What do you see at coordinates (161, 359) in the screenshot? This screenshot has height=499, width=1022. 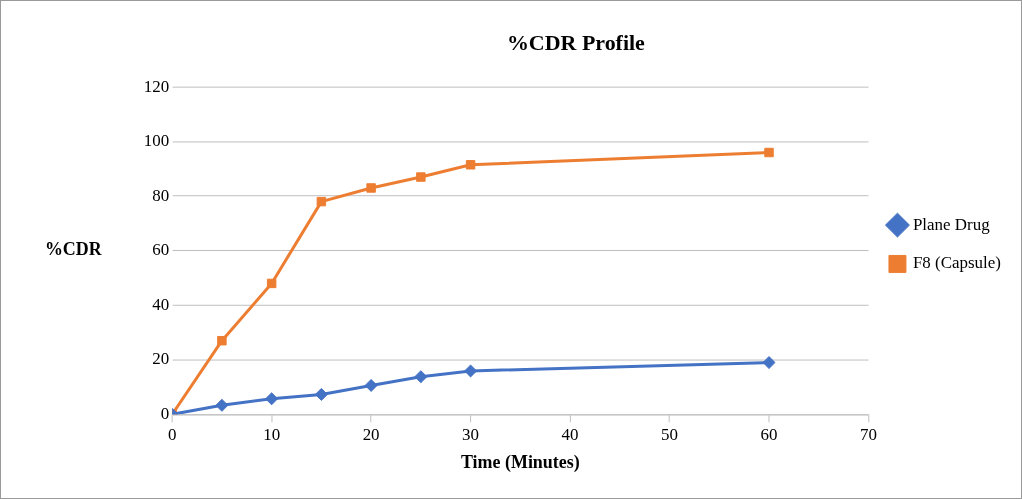 I see `y-tick-label: 20` at bounding box center [161, 359].